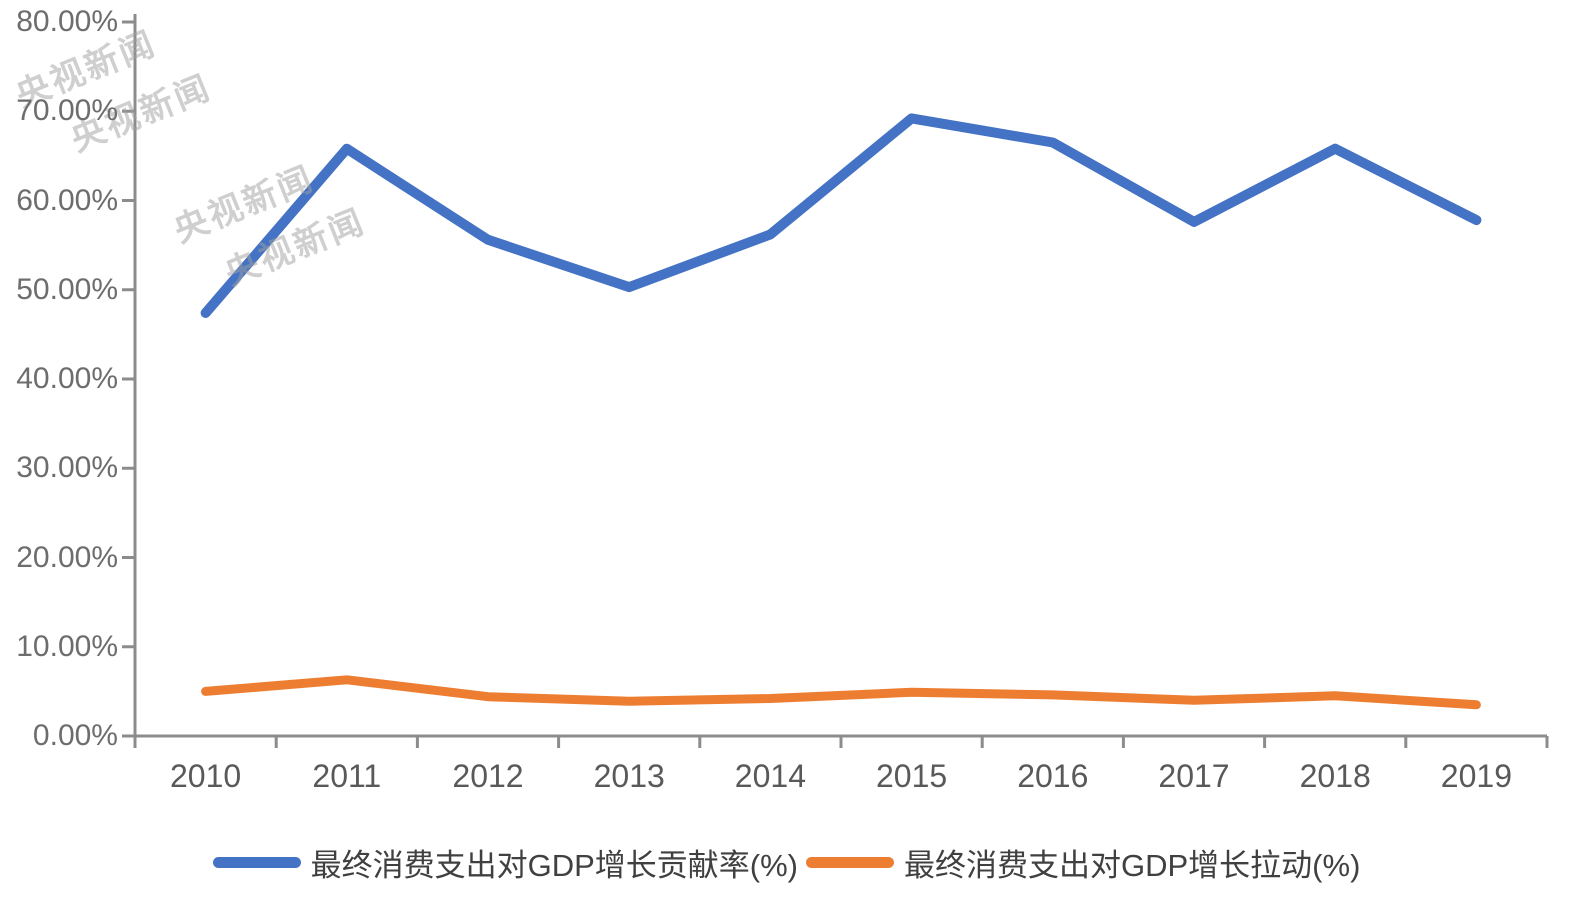  I want to click on legend-label-contribution-rate: 最终消费支出对GDP增长贡献率(%), so click(554, 865).